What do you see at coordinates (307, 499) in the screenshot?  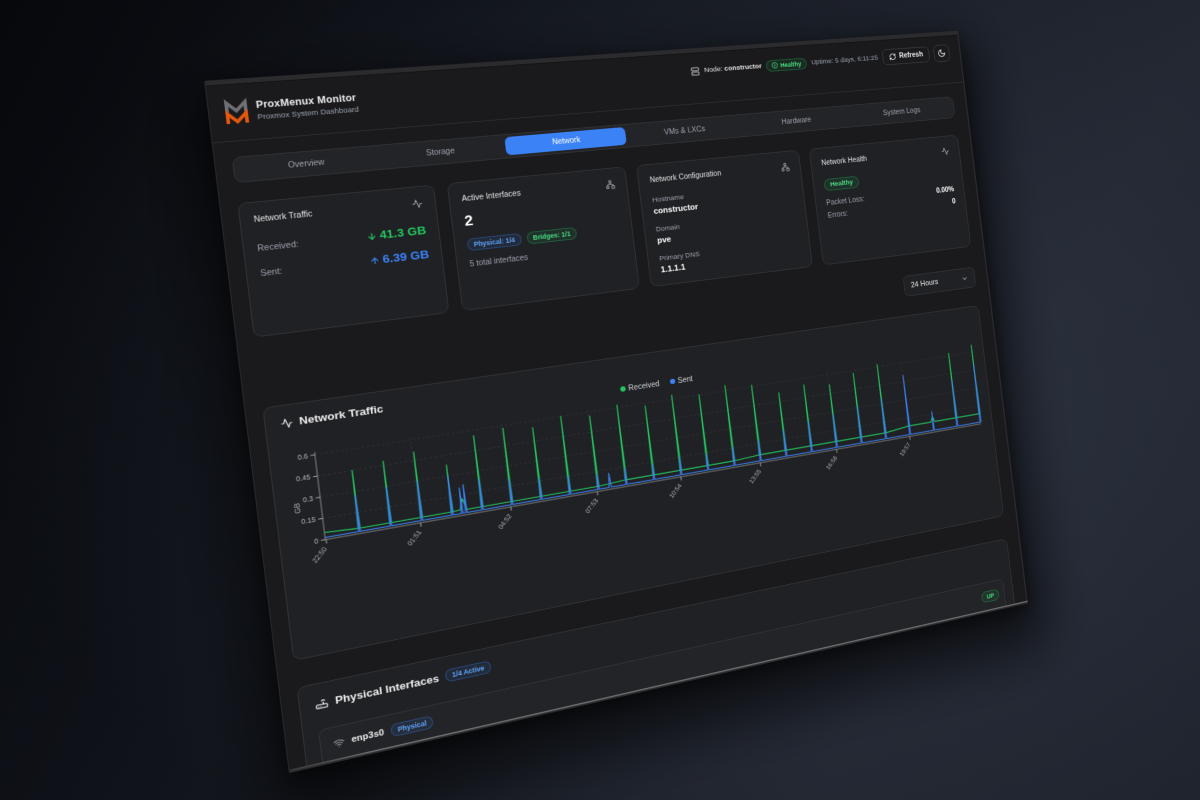 I see `svg-text: 0.3` at bounding box center [307, 499].